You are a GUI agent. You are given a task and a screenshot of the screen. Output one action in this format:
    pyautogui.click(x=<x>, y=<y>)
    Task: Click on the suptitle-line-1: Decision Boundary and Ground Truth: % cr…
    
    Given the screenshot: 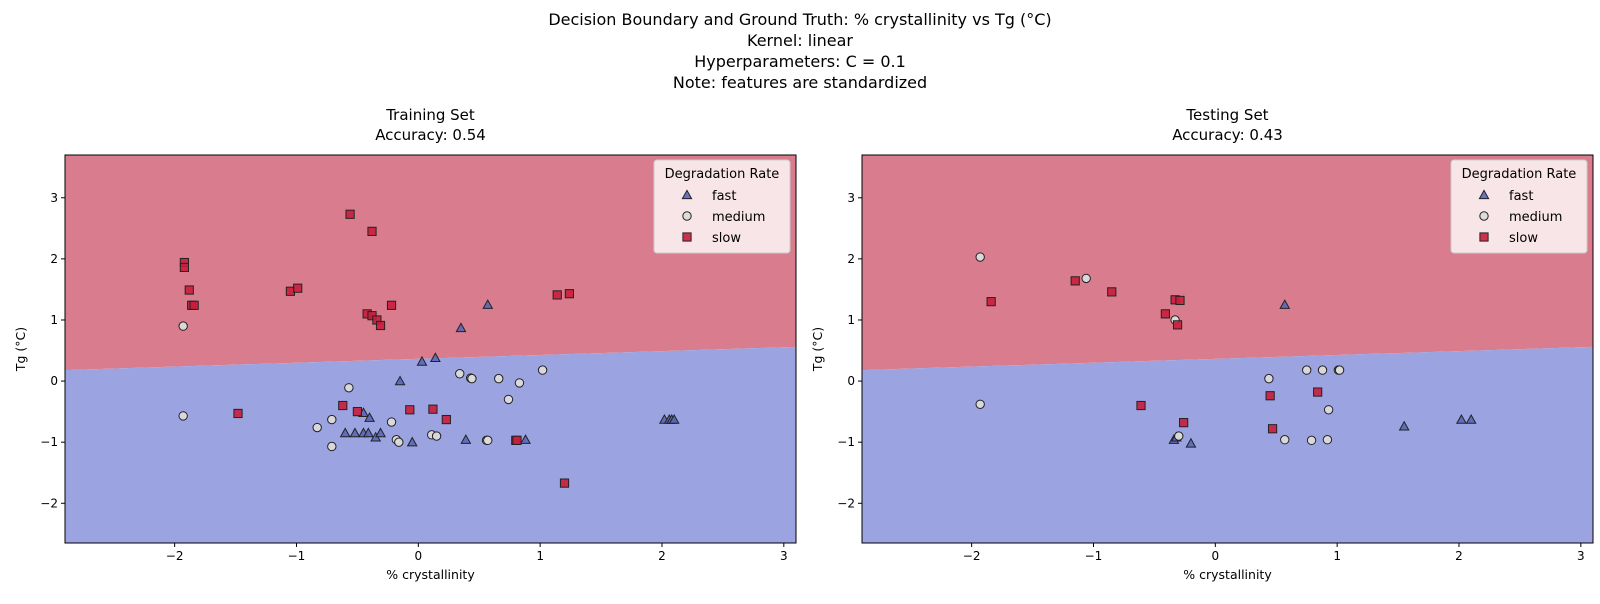 What is the action you would take?
    pyautogui.click(x=799, y=19)
    